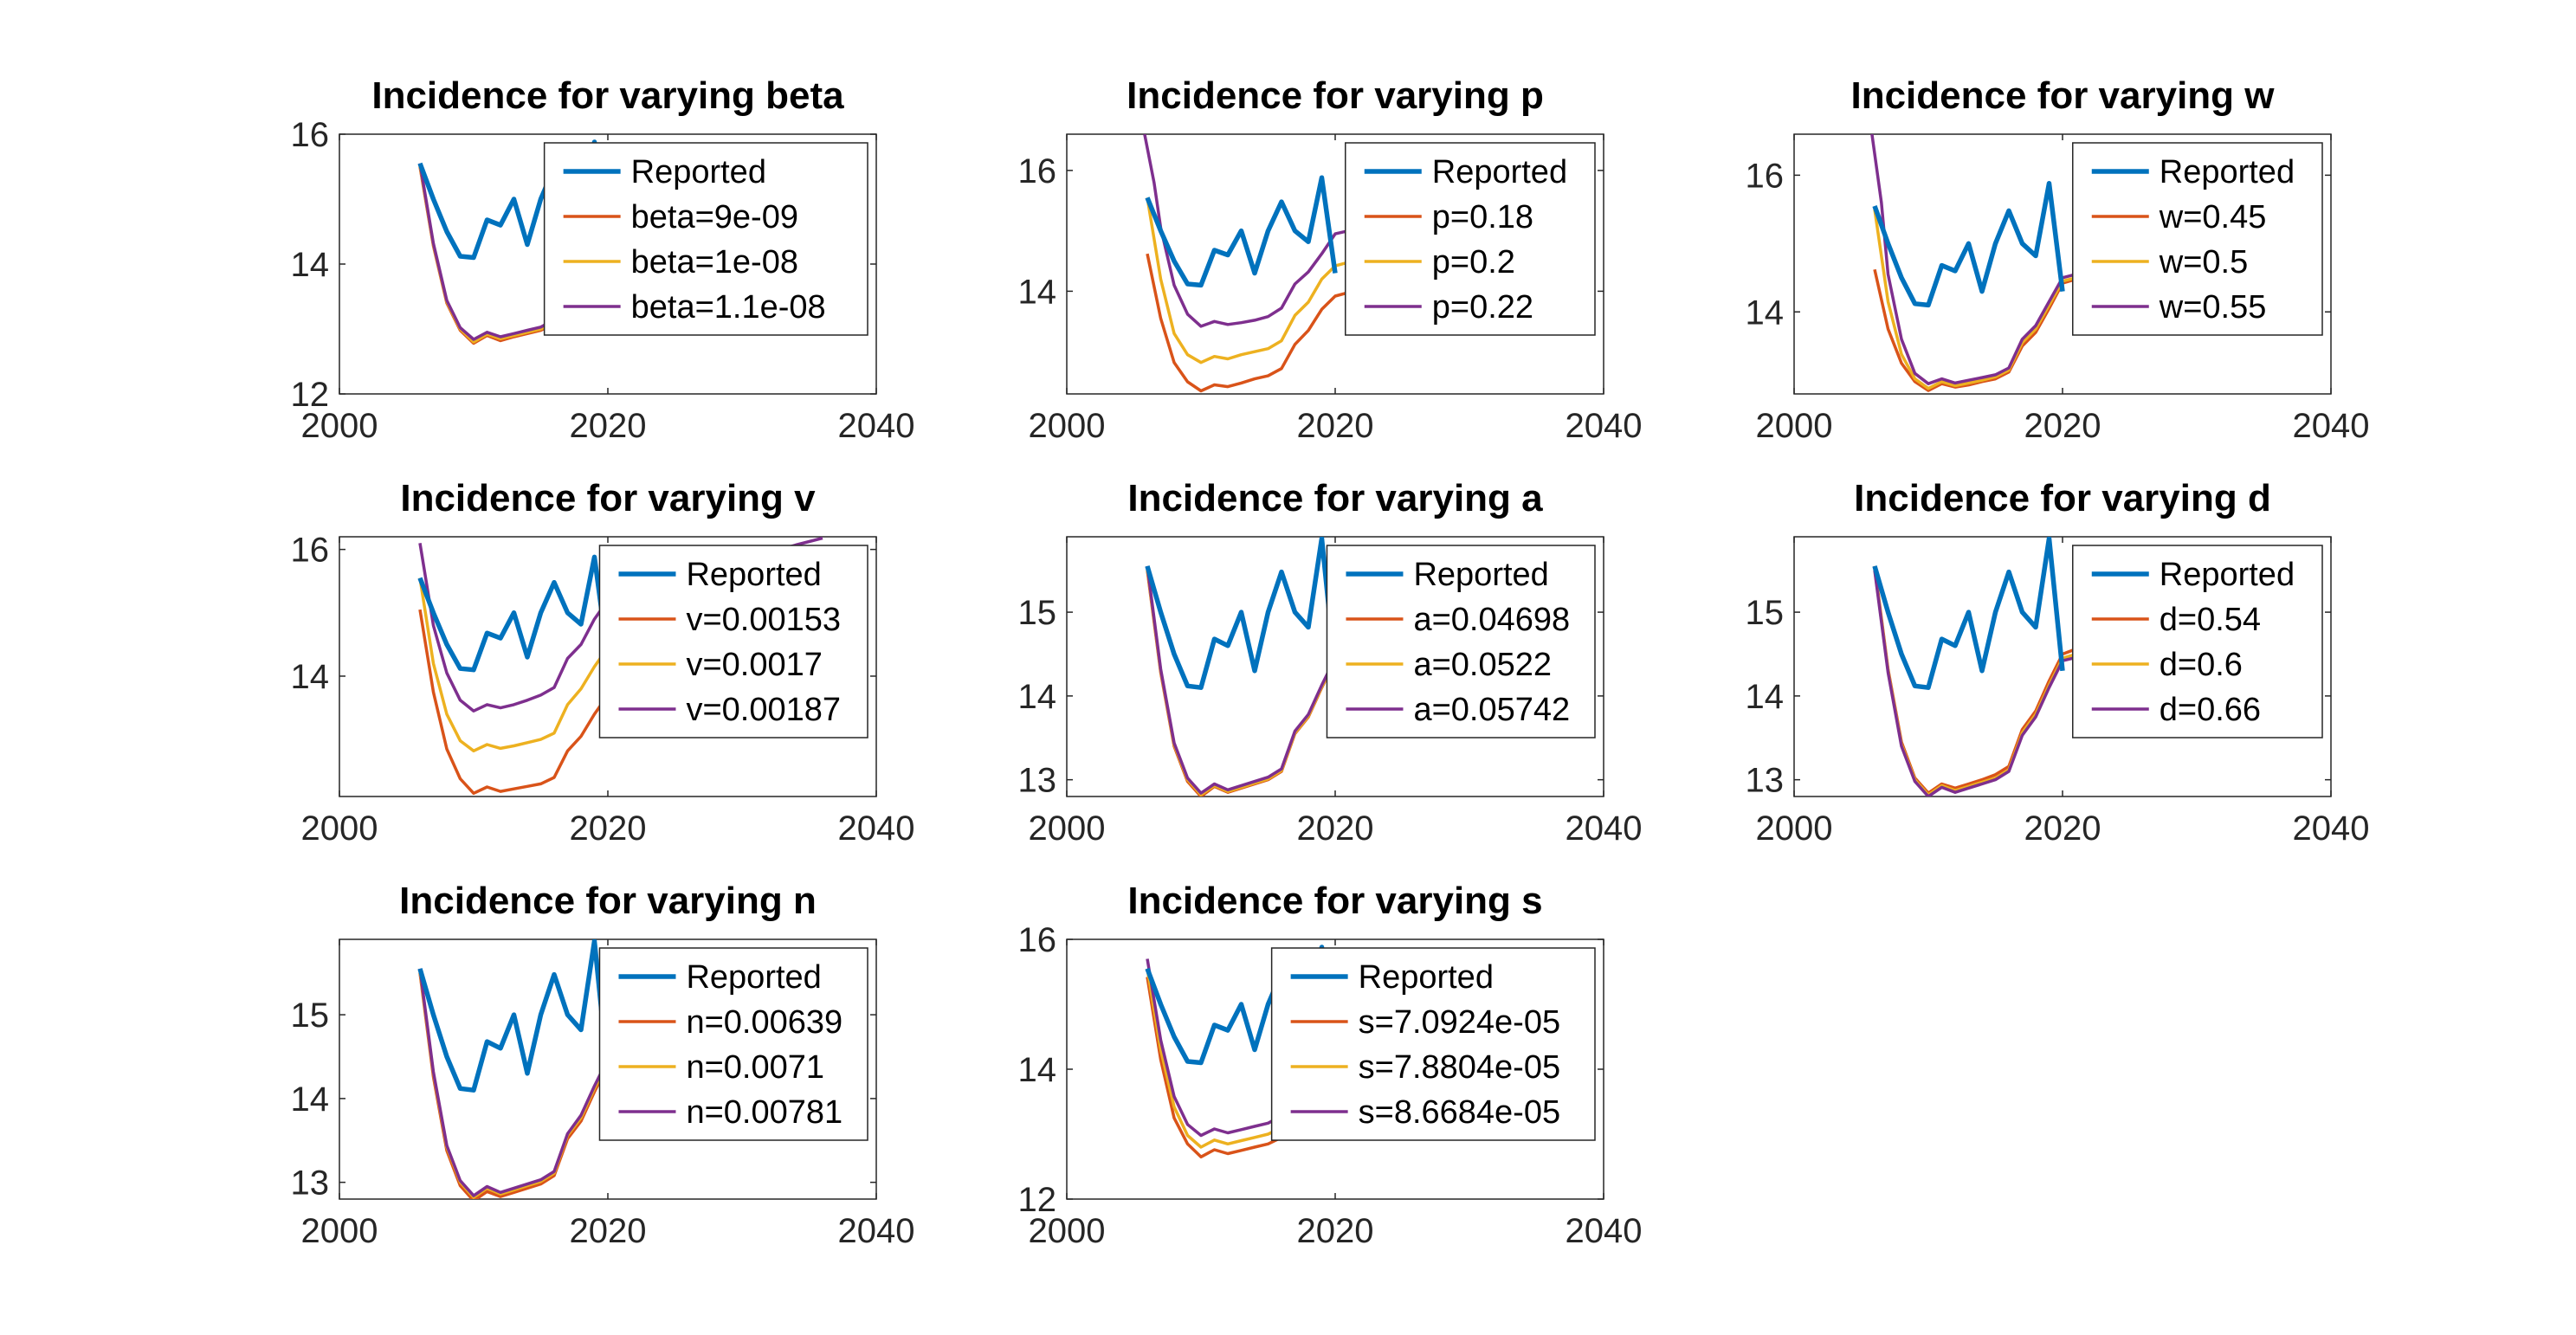 The image size is (2576, 1335). What do you see at coordinates (1459, 1068) in the screenshot?
I see `legend-entry: s=7.8804e-05` at bounding box center [1459, 1068].